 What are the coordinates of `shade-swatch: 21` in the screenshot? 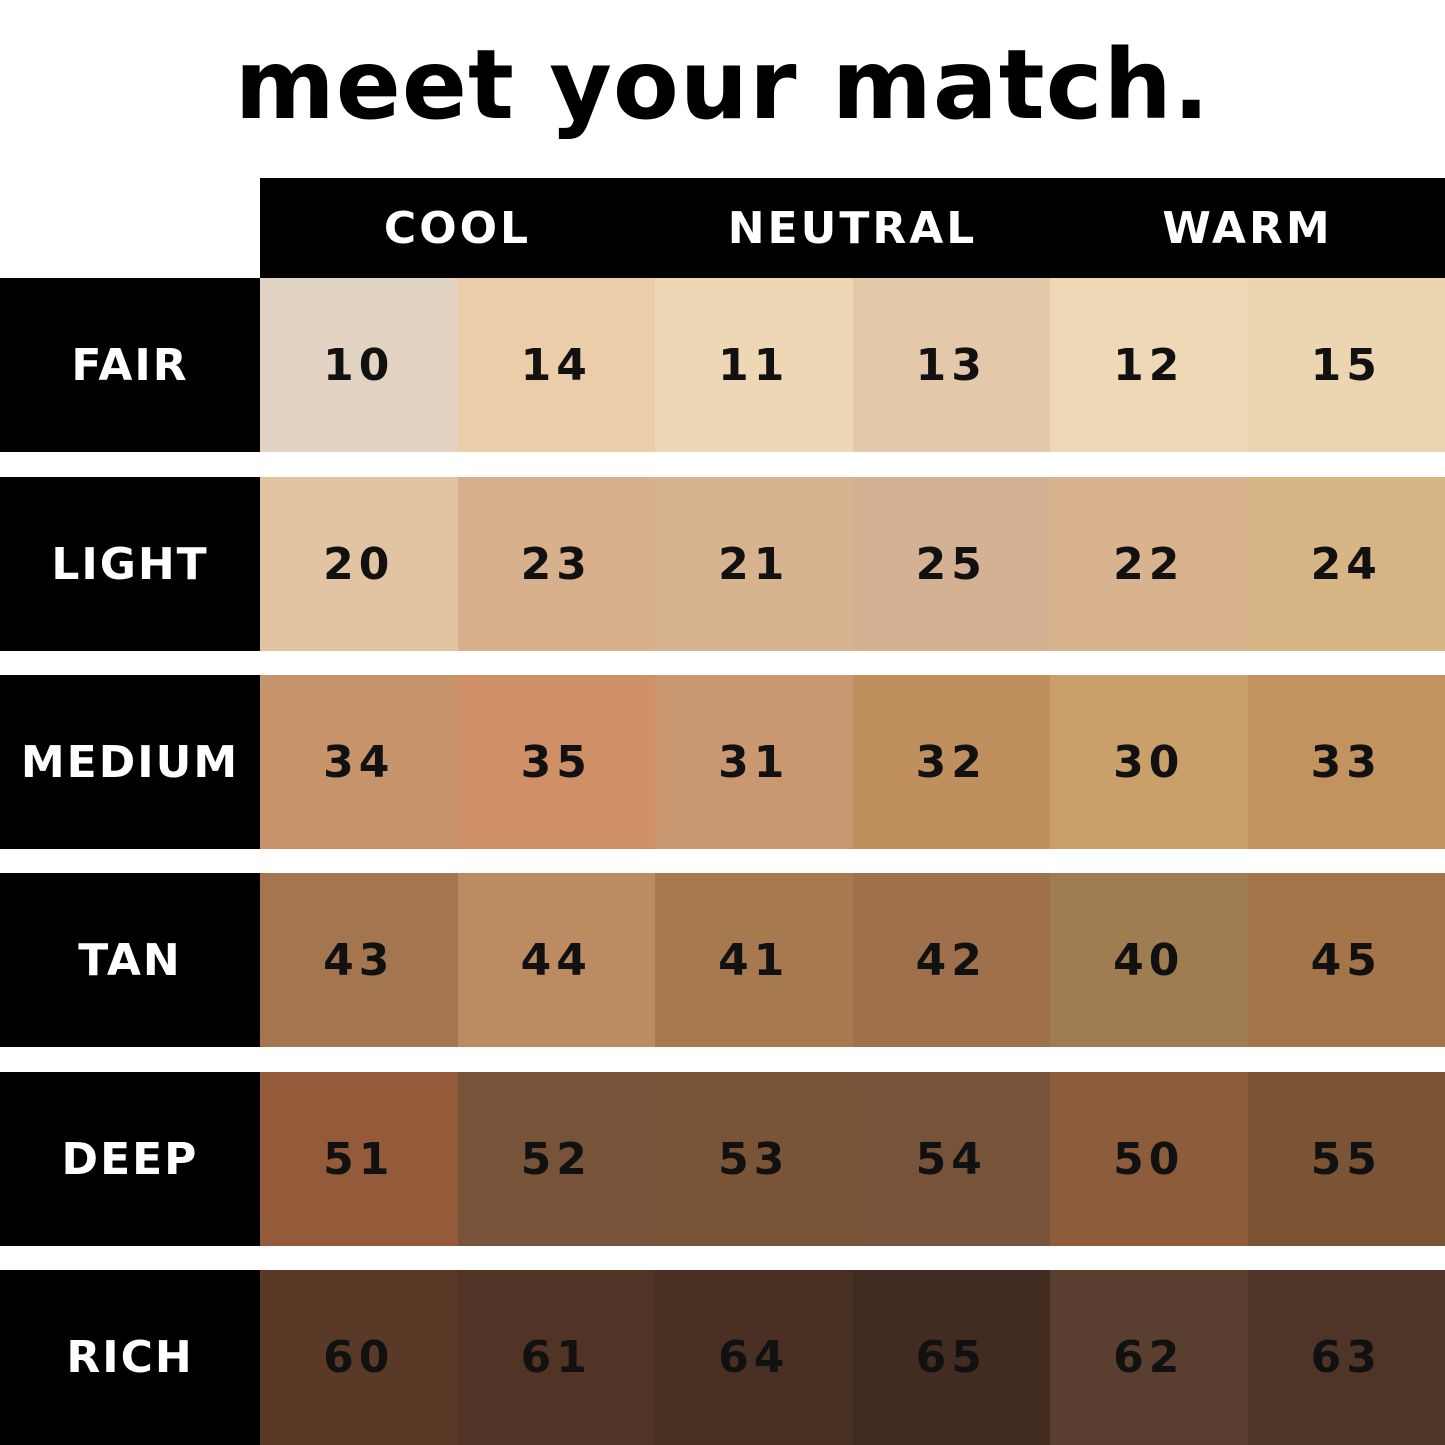 It's located at (754, 564).